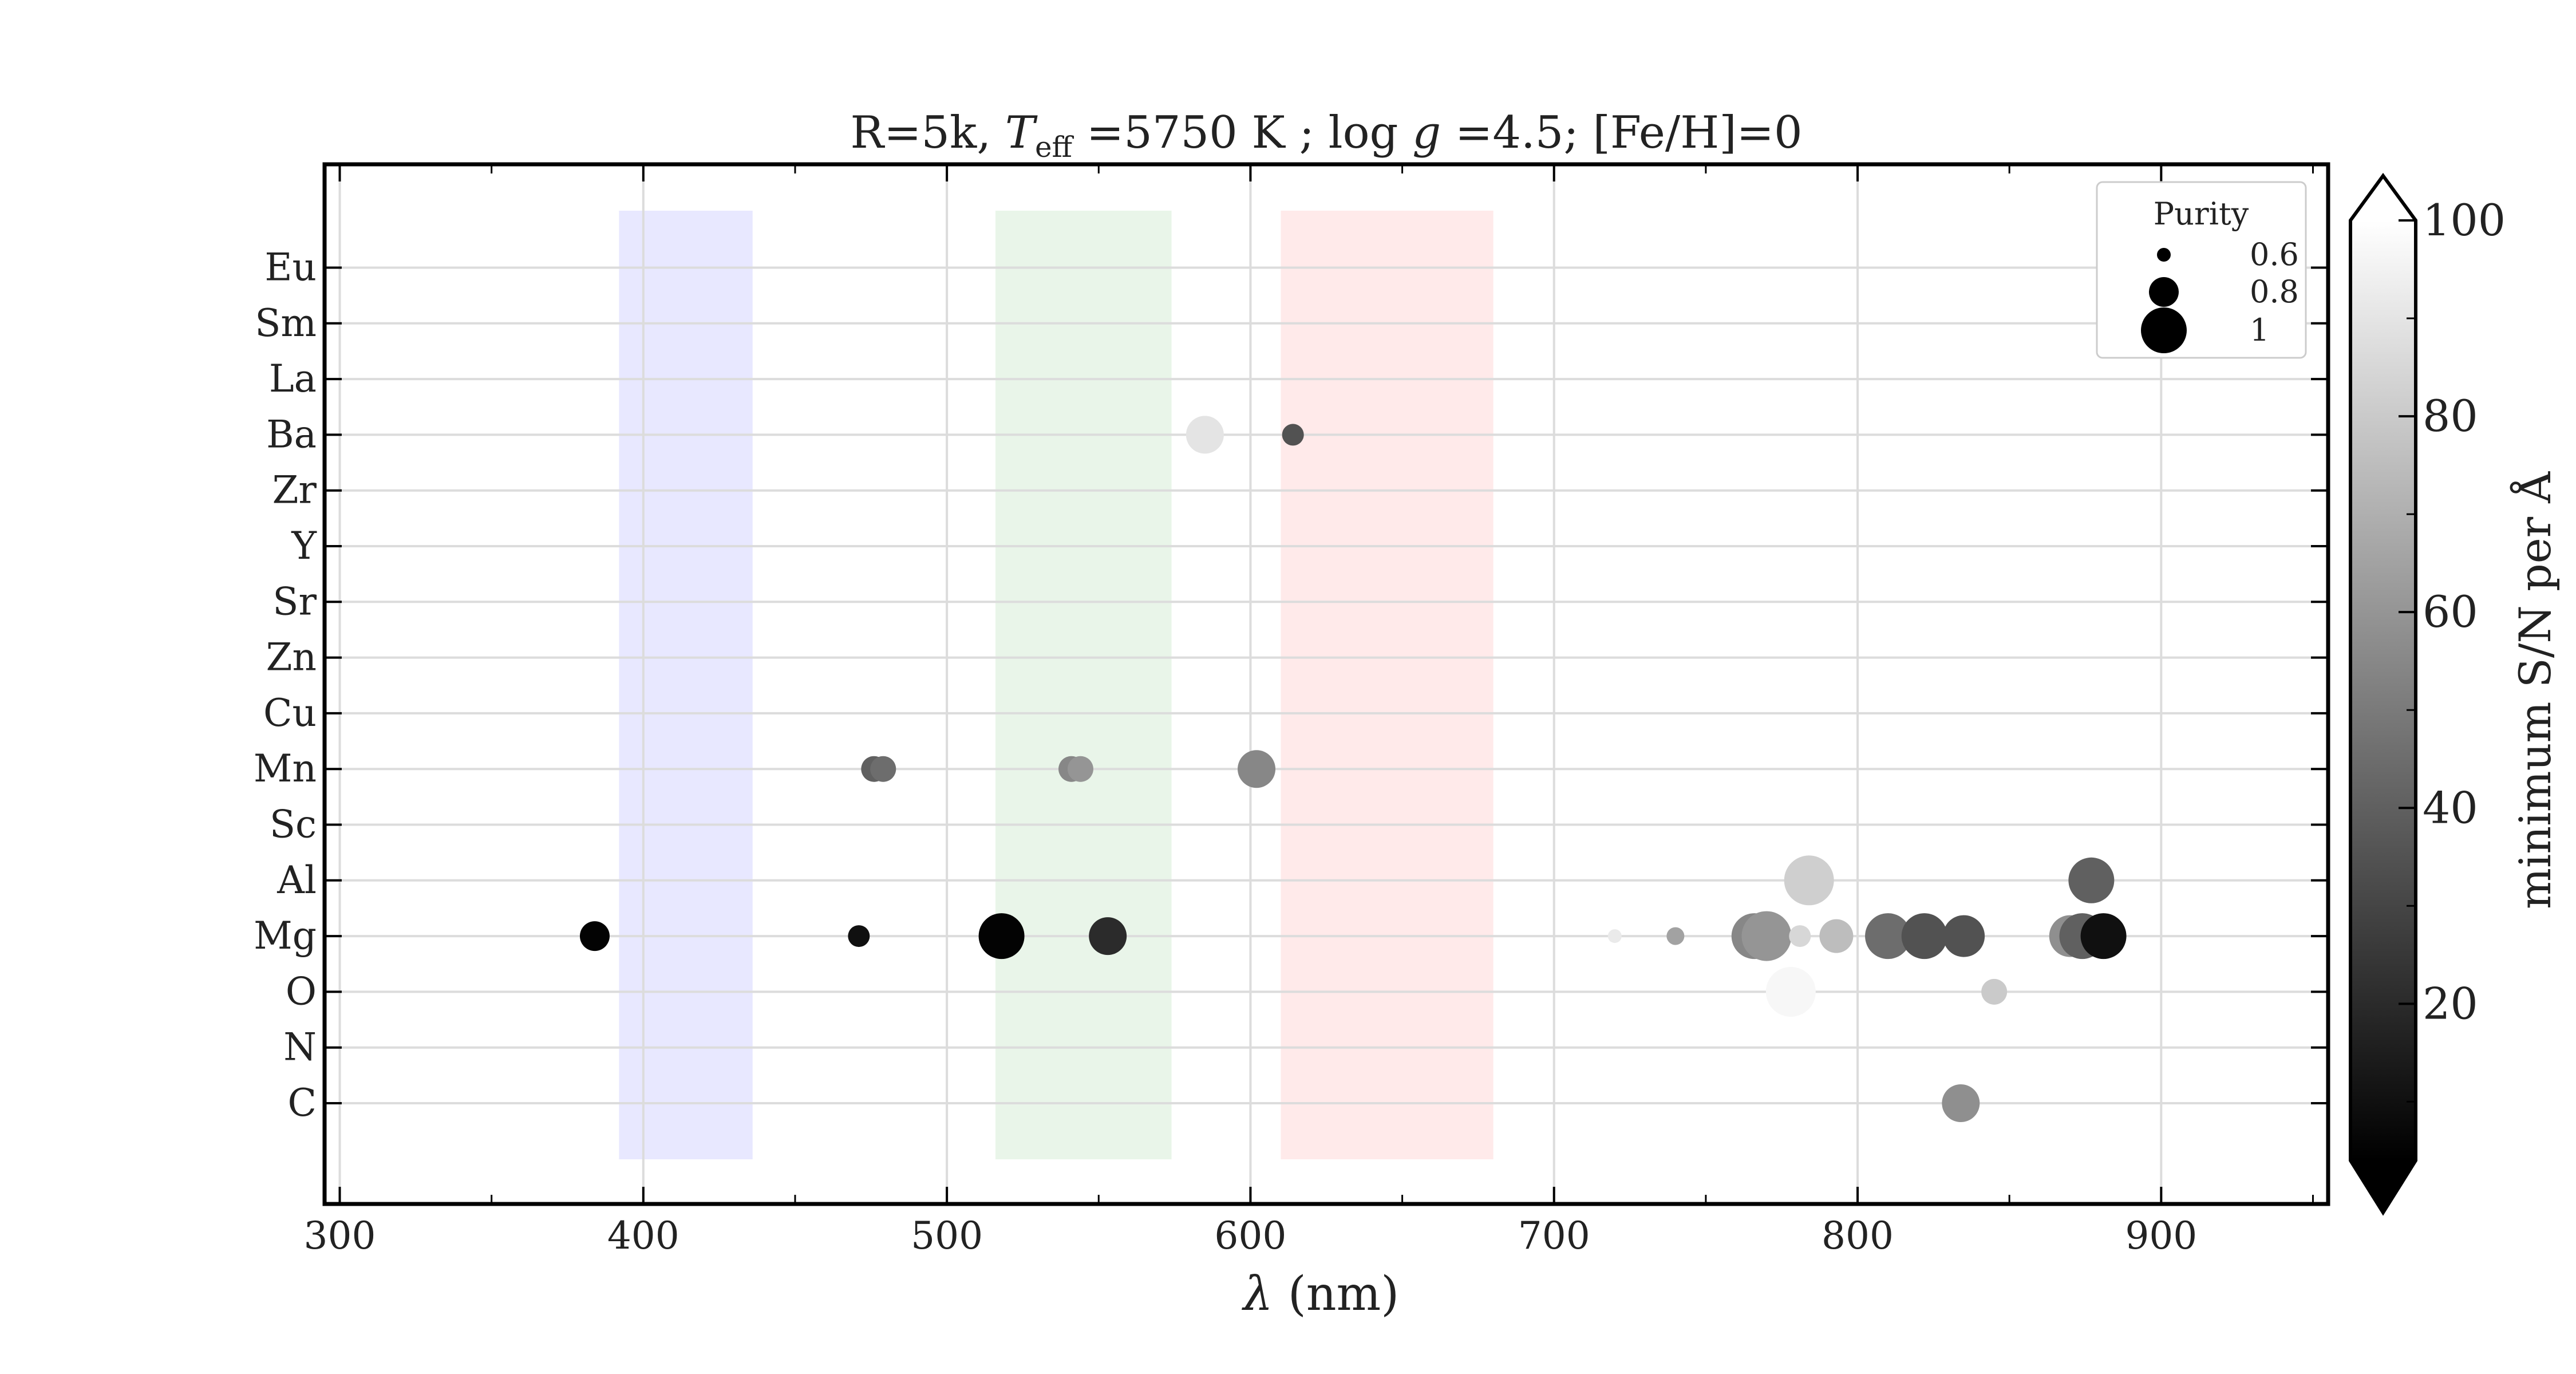  I want to click on legend-label-1: 0.8, so click(2274, 292).